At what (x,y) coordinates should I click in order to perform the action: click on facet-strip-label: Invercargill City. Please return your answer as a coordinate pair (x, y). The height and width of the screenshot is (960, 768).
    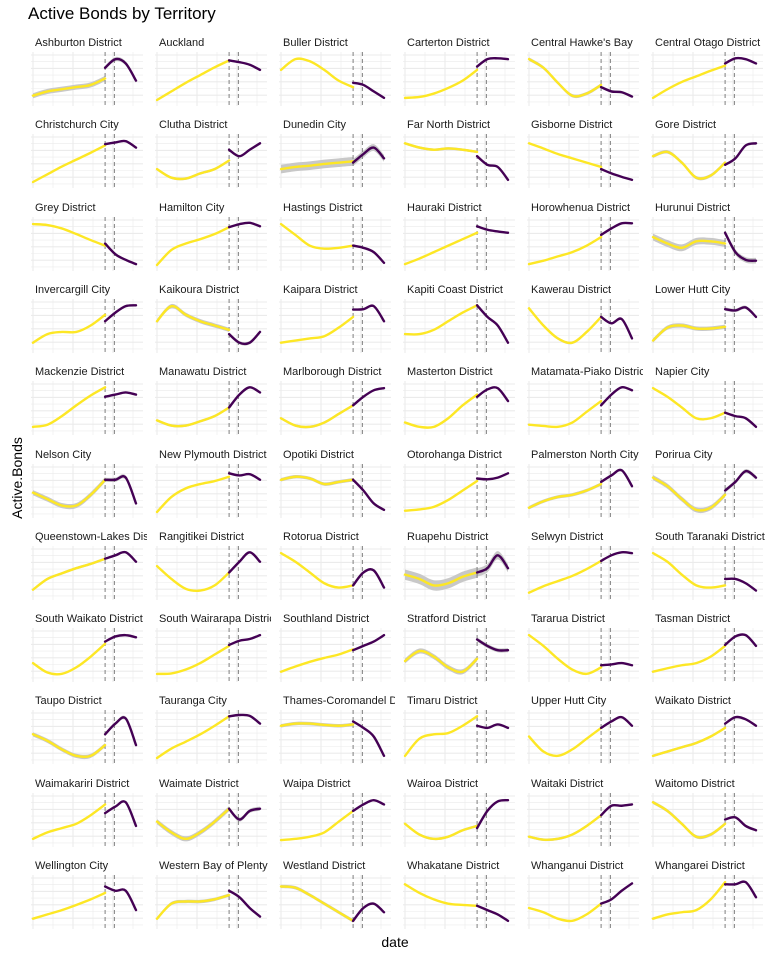
    Looking at the image, I should click on (73, 289).